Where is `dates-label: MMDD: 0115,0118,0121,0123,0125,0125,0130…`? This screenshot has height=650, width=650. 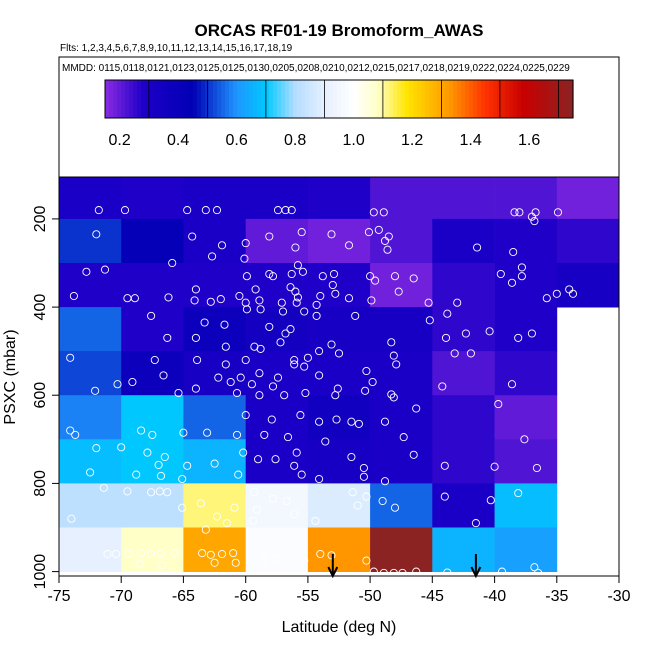 dates-label: MMDD: 0115,0118,0121,0123,0125,0125,0130… is located at coordinates (316, 68).